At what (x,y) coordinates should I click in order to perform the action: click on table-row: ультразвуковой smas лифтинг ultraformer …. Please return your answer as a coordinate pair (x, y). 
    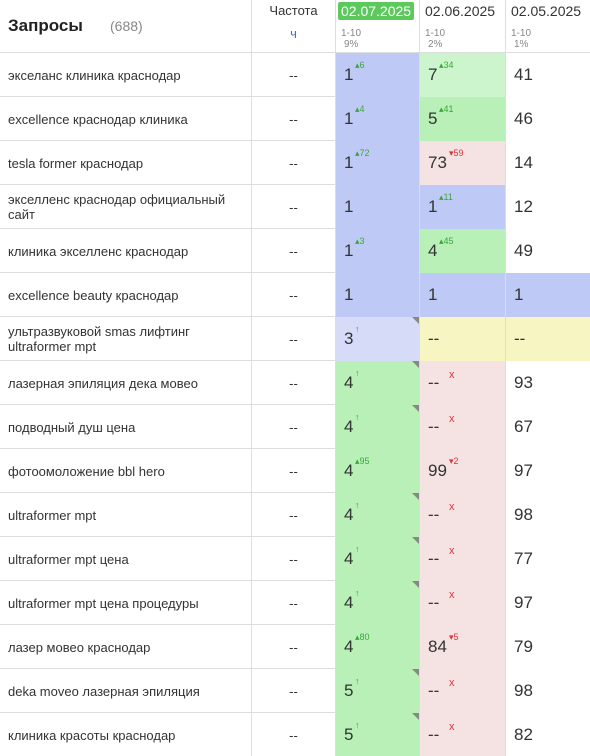
    Looking at the image, I should click on (295, 339).